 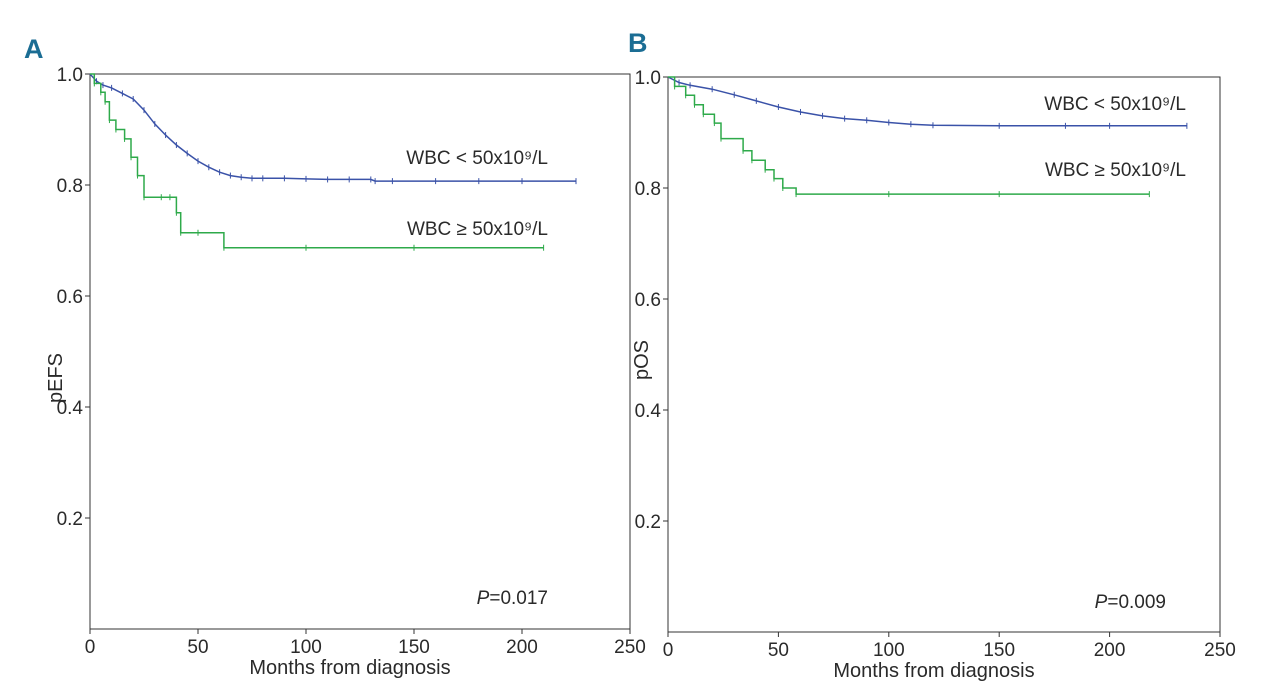 I want to click on panel-b-letter: B, so click(x=638, y=43).